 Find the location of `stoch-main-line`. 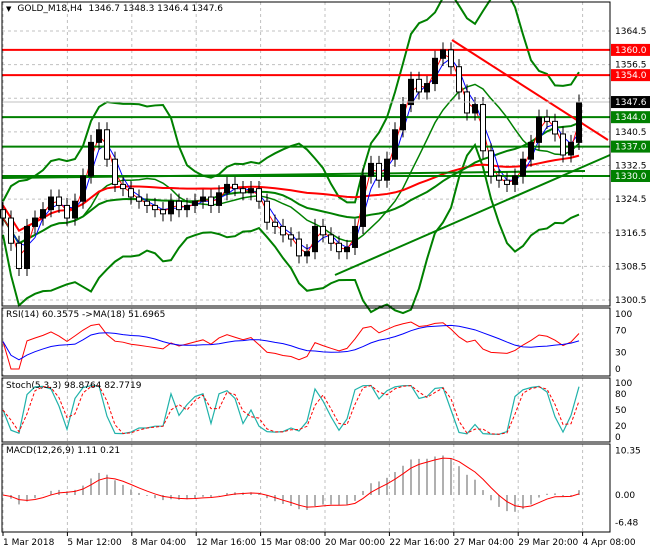

stoch-main-line is located at coordinates (291, 409).